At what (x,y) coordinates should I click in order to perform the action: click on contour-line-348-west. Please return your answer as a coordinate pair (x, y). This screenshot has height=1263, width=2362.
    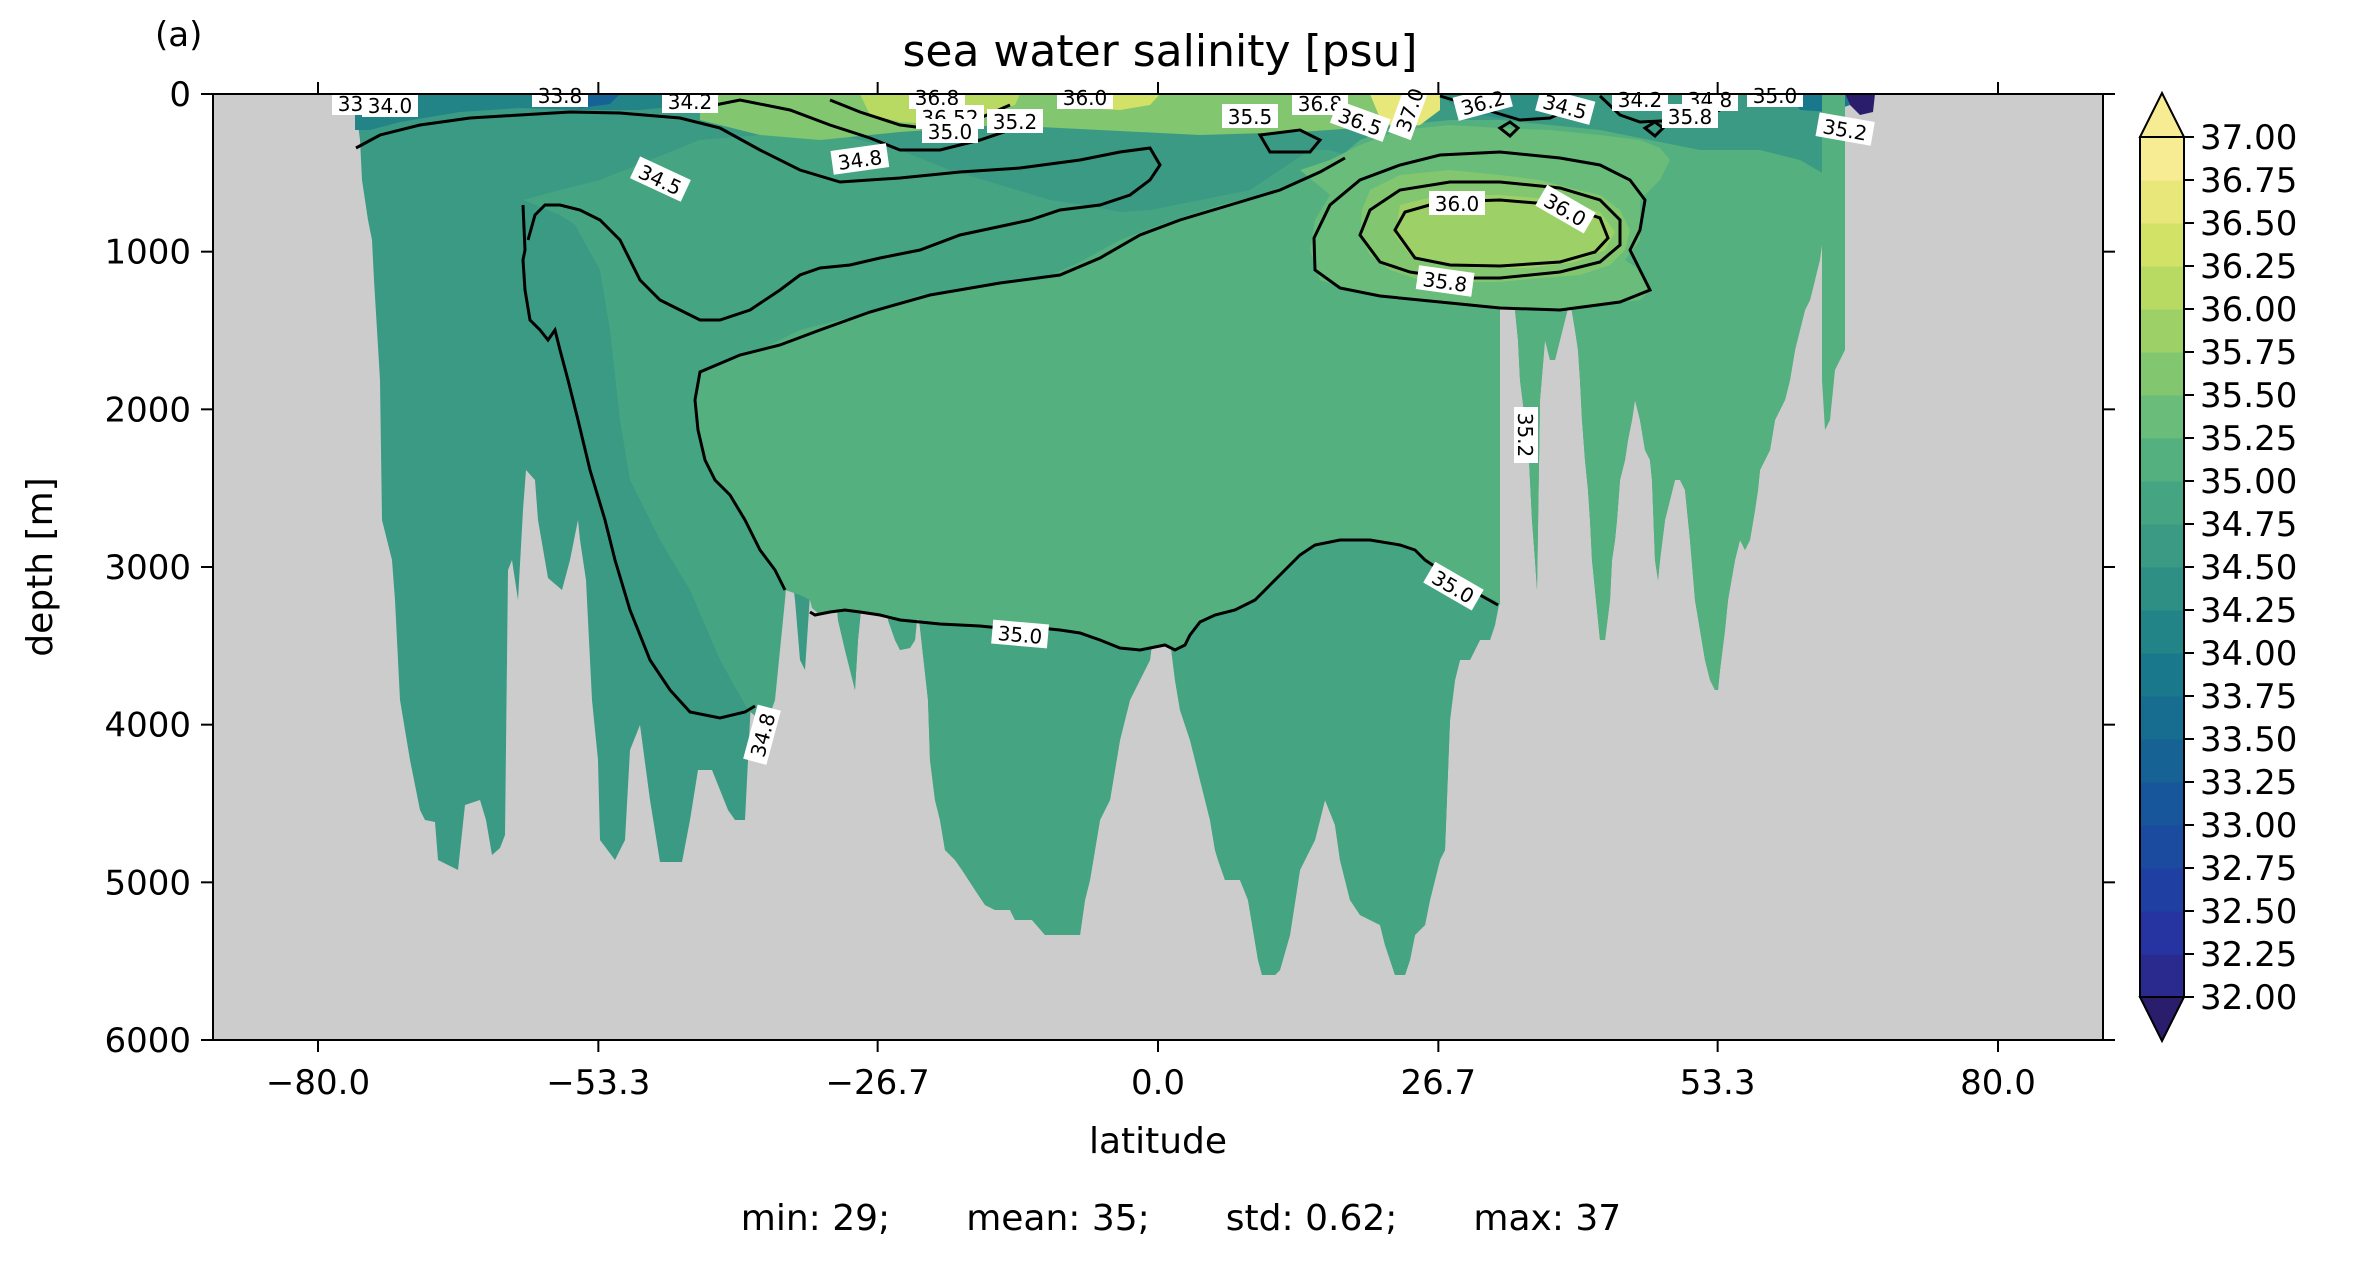
    Looking at the image, I should click on (758, 216).